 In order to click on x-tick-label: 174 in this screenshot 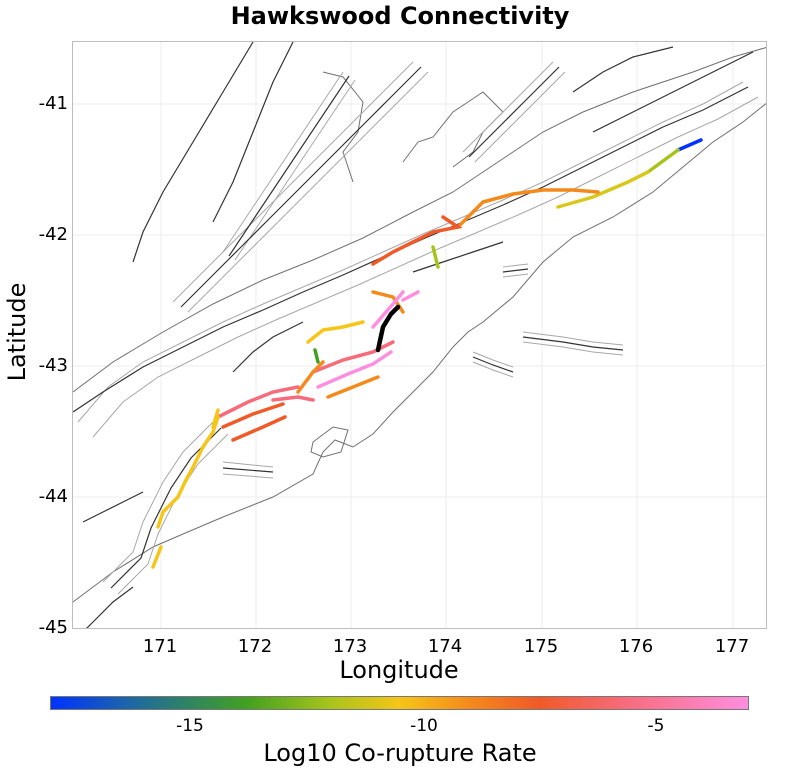, I will do `click(445, 646)`.